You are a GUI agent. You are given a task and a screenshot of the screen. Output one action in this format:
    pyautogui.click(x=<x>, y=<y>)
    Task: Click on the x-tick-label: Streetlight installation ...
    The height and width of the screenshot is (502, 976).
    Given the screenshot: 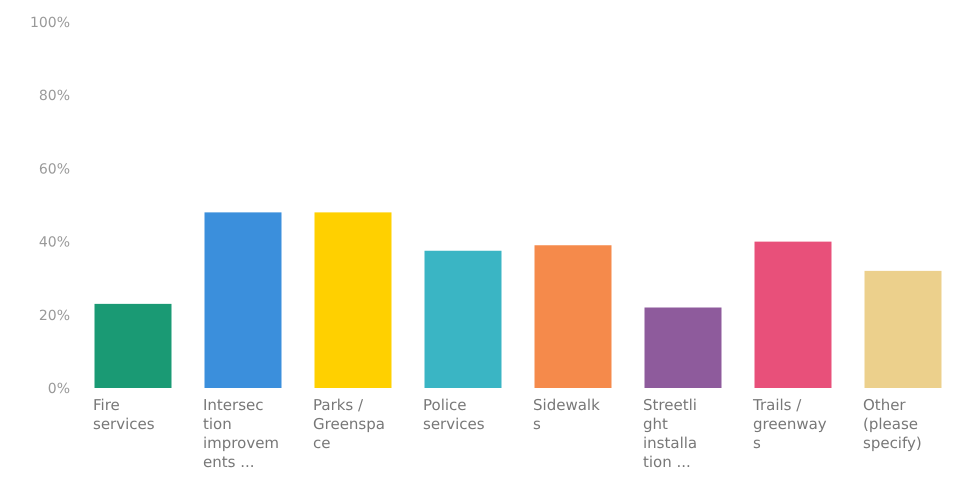 What is the action you would take?
    pyautogui.click(x=670, y=433)
    